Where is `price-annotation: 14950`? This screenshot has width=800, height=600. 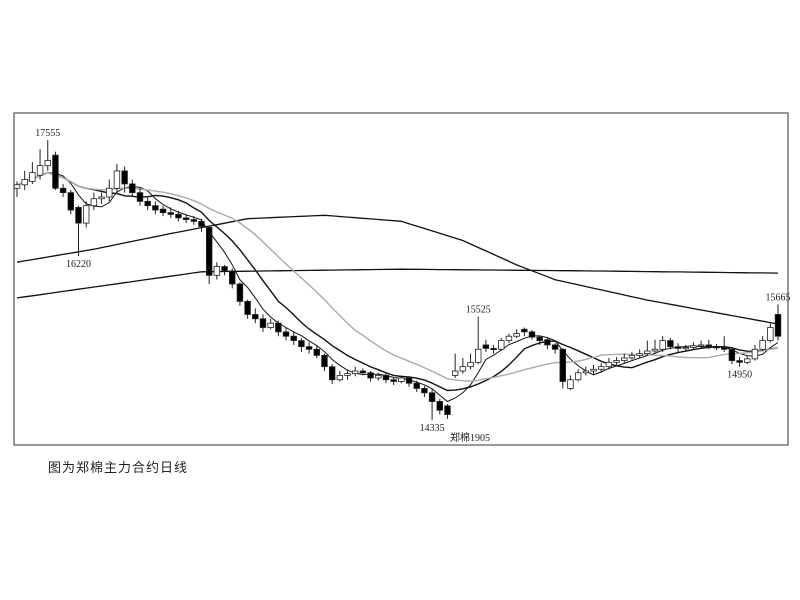
price-annotation: 14950 is located at coordinates (739, 375).